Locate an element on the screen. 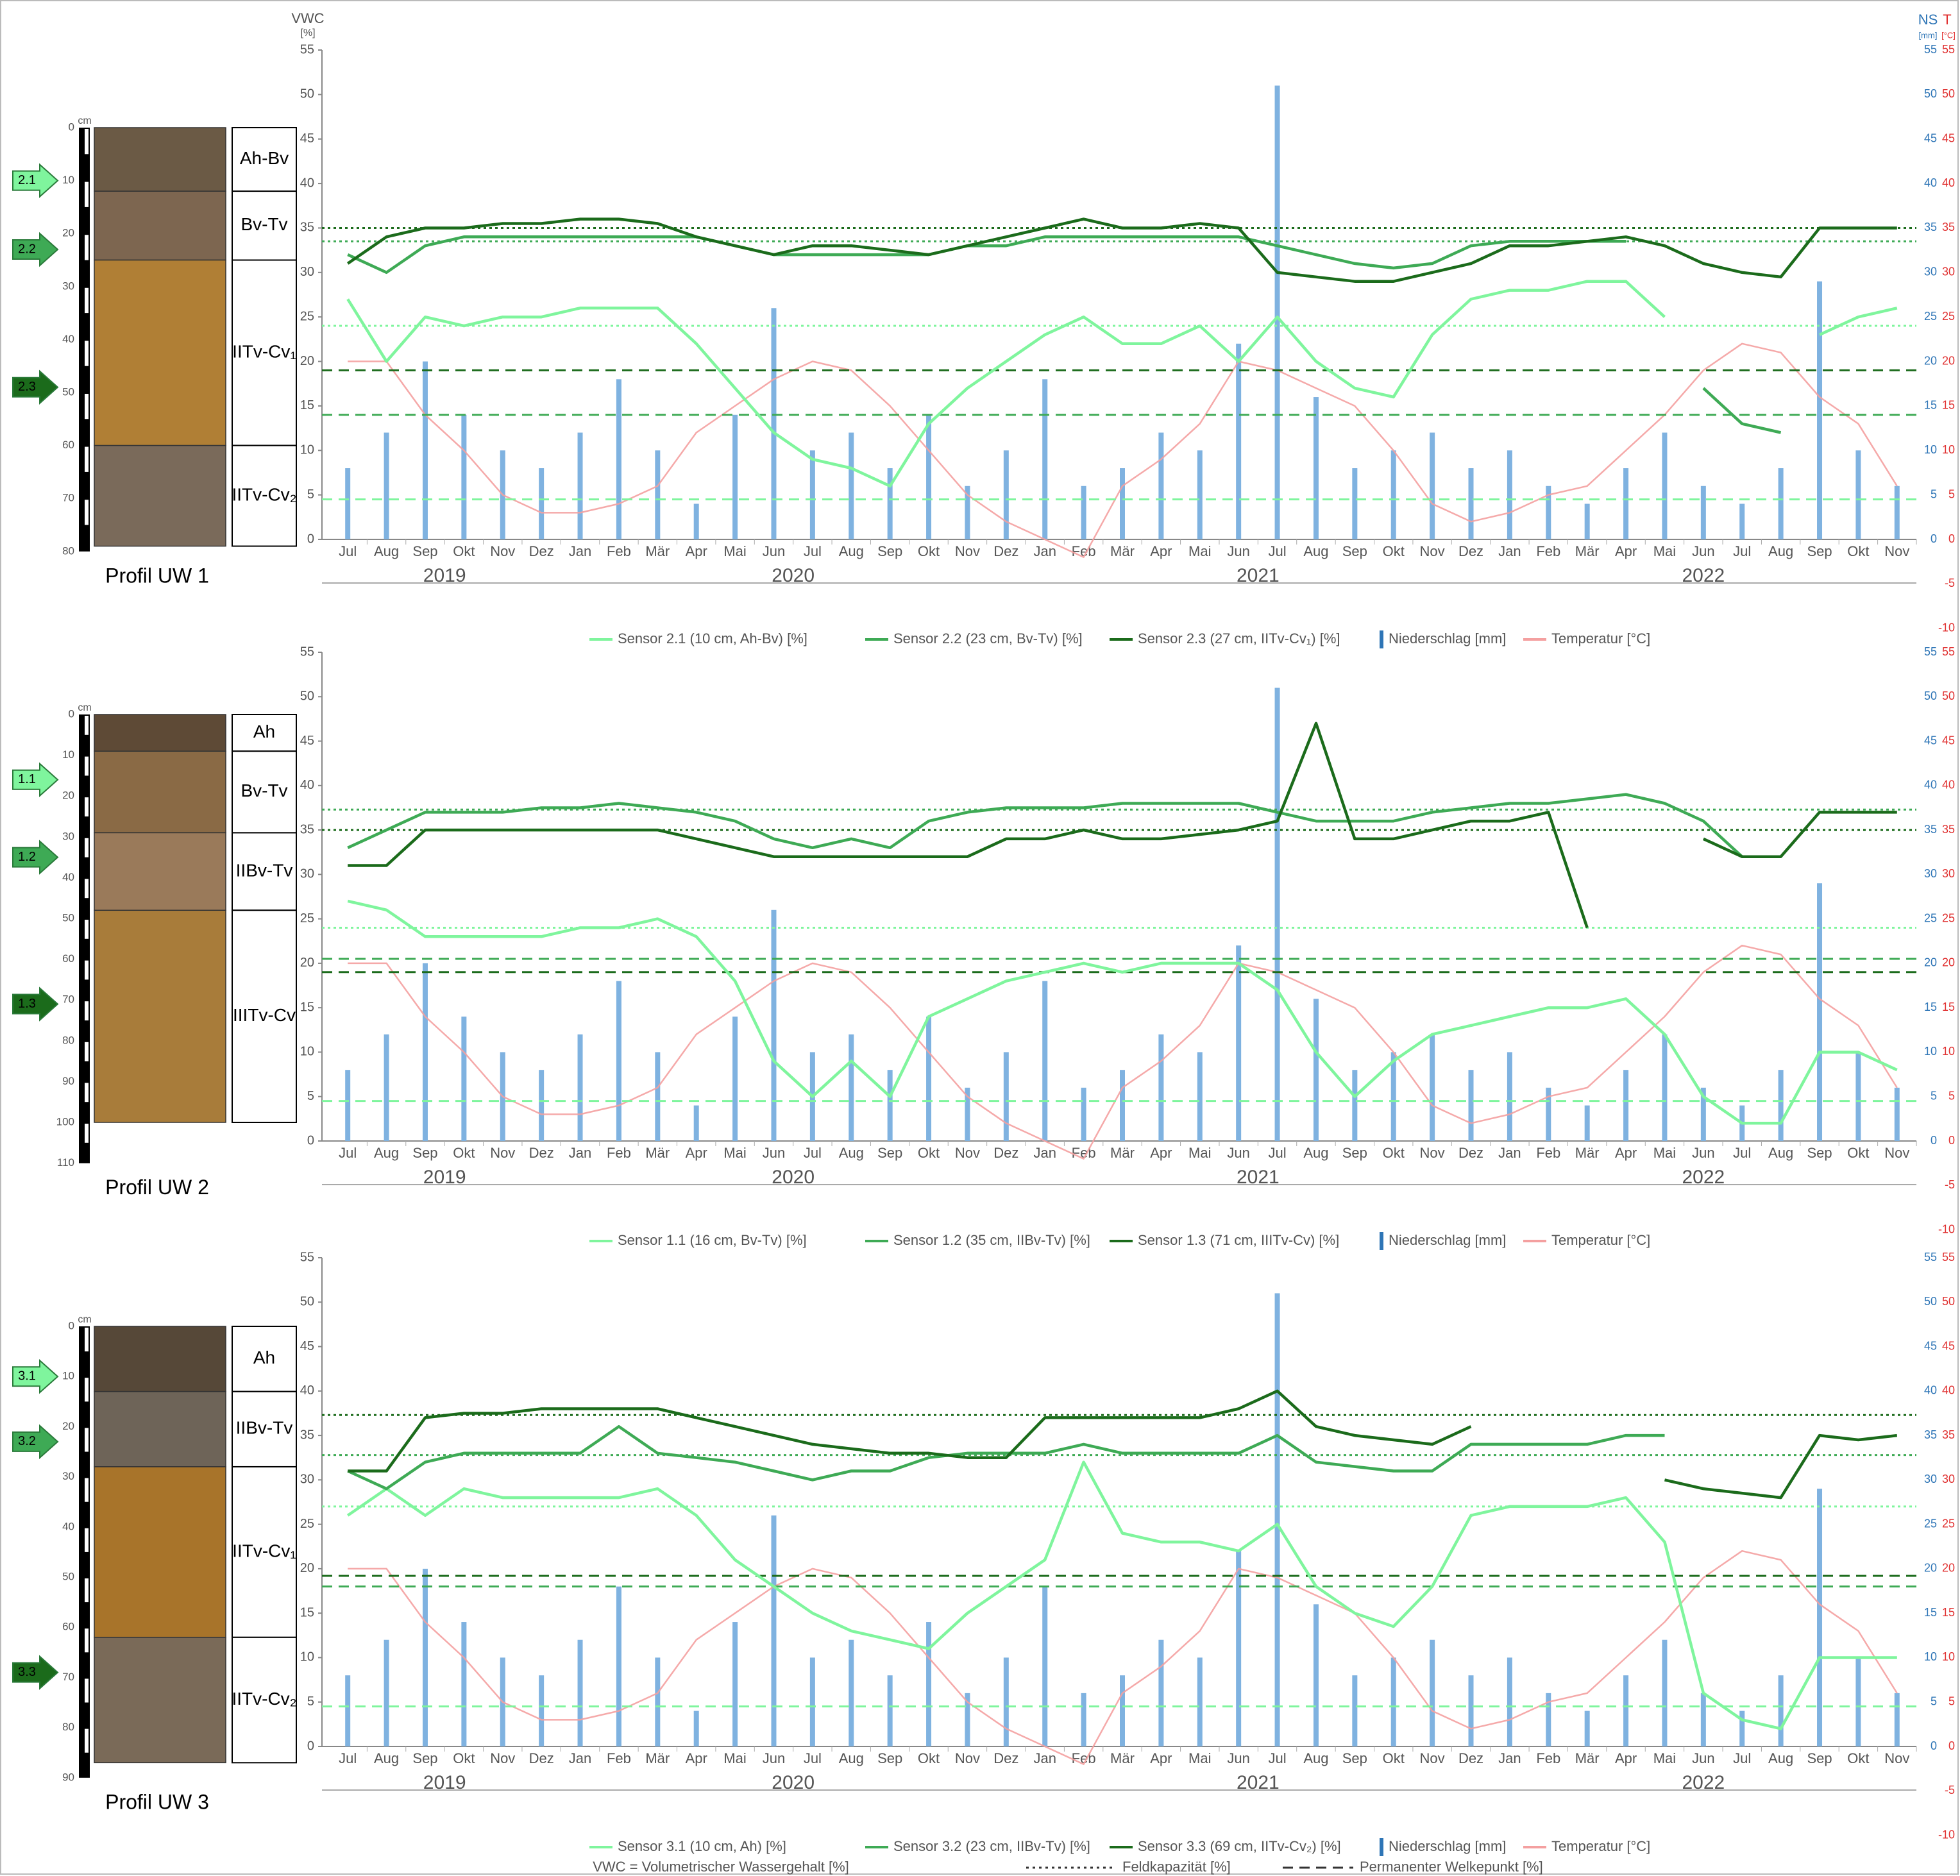 This screenshot has width=1960, height=1876. y-tick-label: 45 is located at coordinates (307, 1346).